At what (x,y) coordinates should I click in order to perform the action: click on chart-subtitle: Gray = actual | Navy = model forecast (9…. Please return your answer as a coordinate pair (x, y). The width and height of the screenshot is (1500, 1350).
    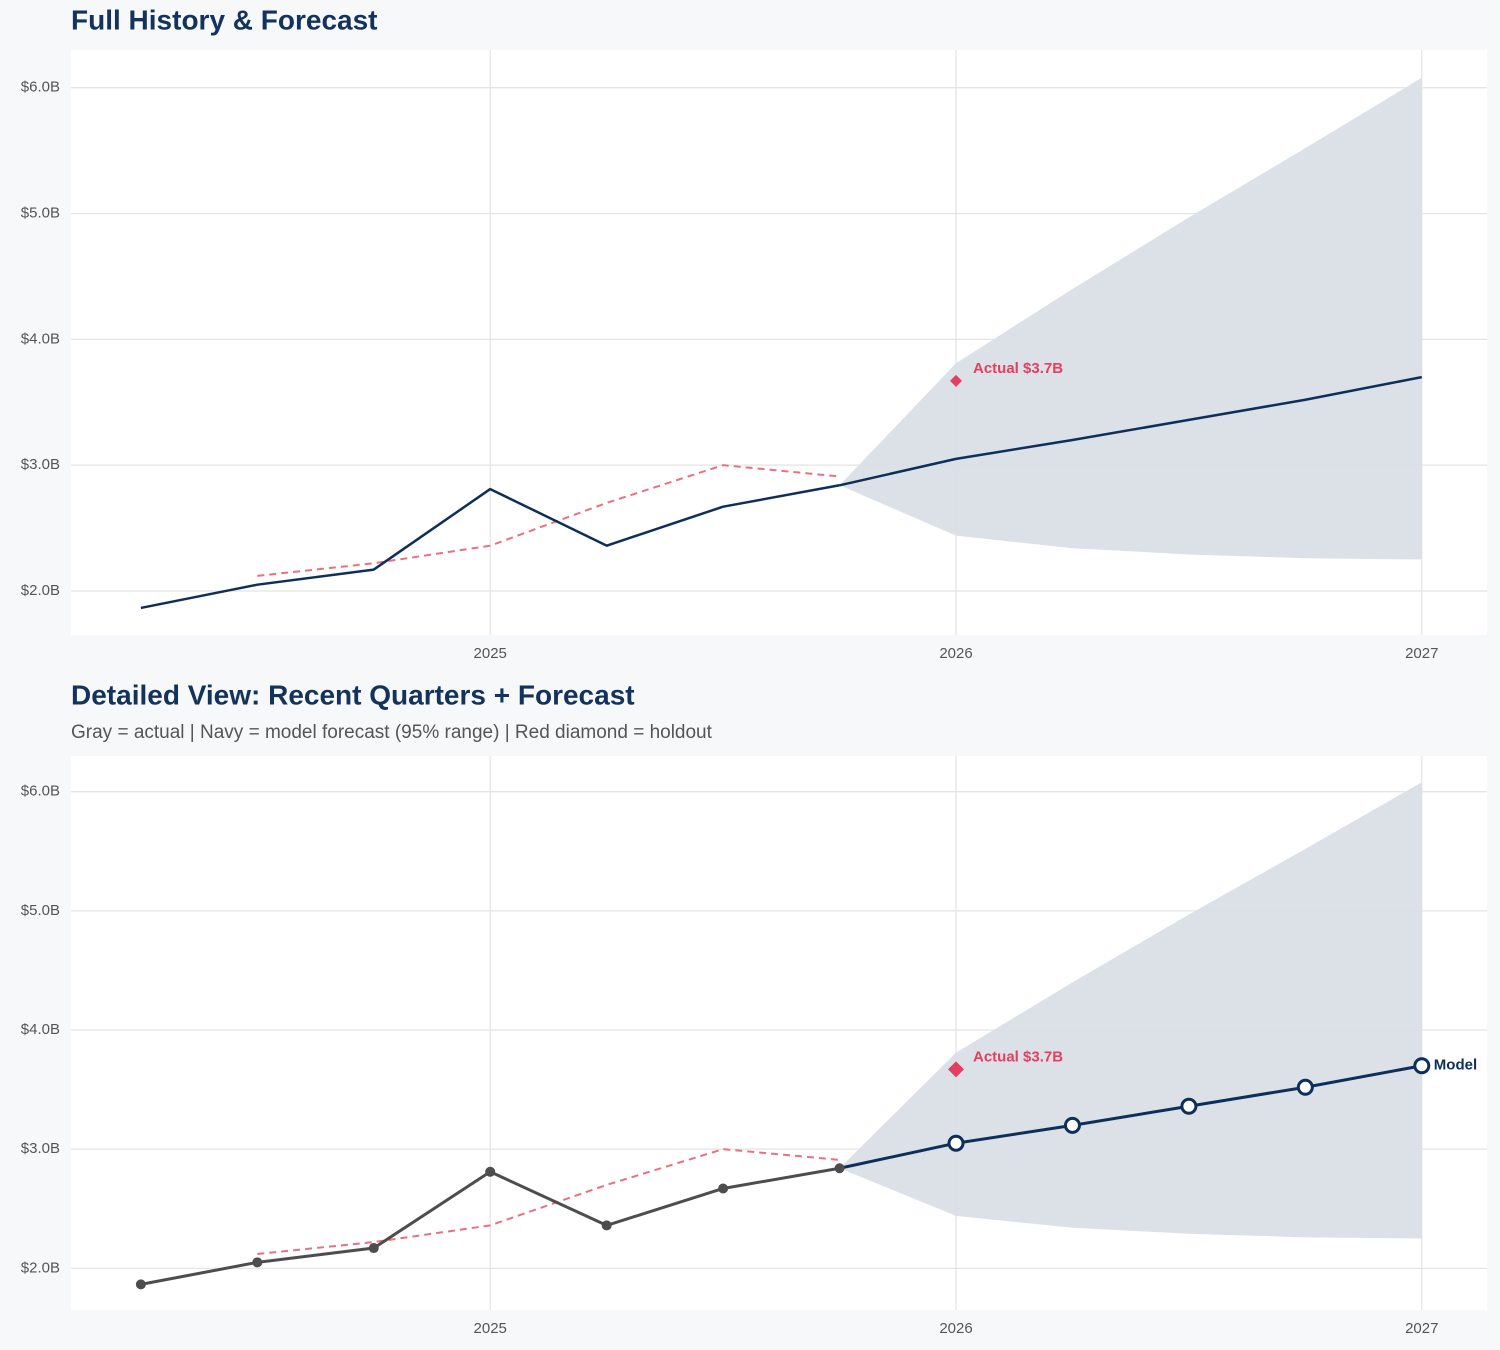
    Looking at the image, I should click on (392, 732).